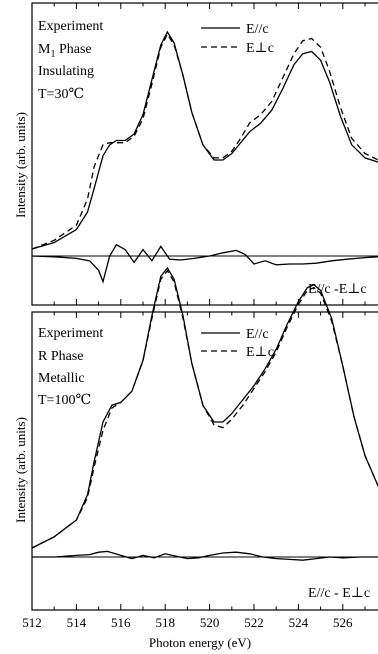 Image resolution: width=378 pixels, height=654 pixels. Describe the element at coordinates (70, 333) in the screenshot. I see `panel-bottom-annotation-line1: Experiment` at that location.